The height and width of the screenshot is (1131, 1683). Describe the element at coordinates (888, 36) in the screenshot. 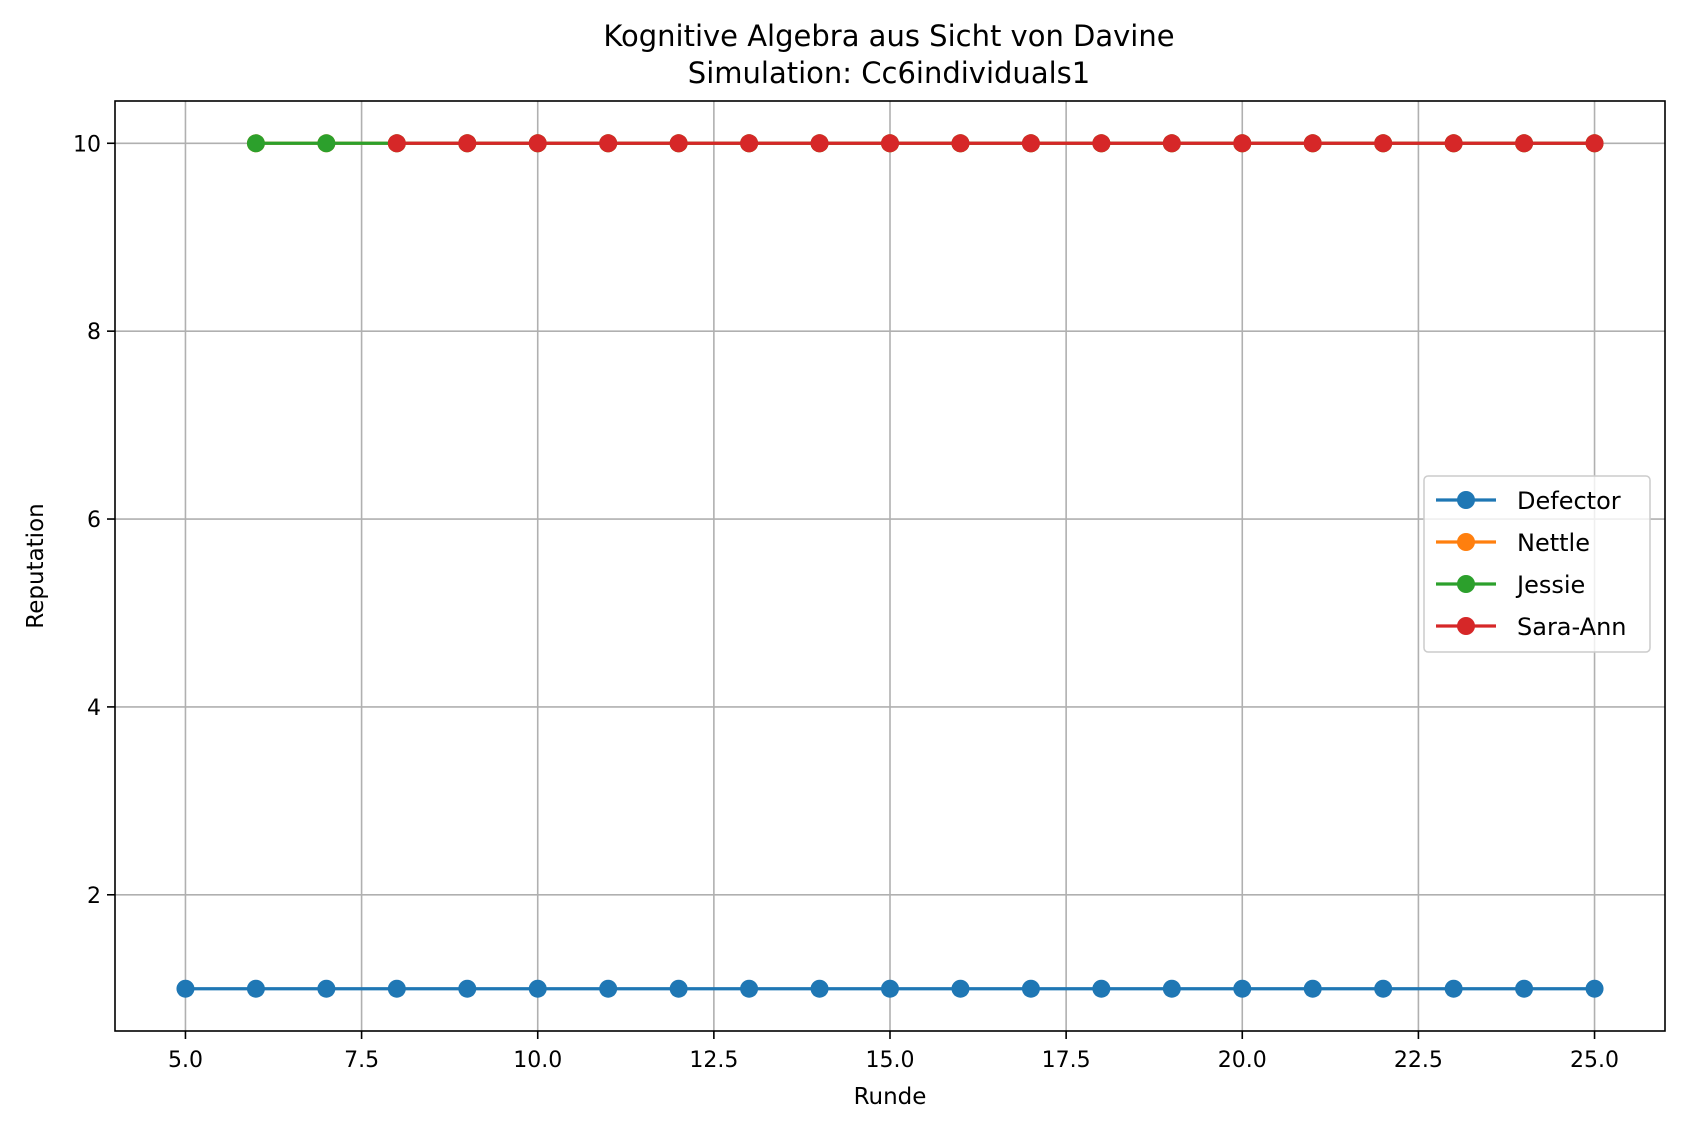

I see `chart-title: Kognitive Algebra aus Sicht von Davine` at that location.